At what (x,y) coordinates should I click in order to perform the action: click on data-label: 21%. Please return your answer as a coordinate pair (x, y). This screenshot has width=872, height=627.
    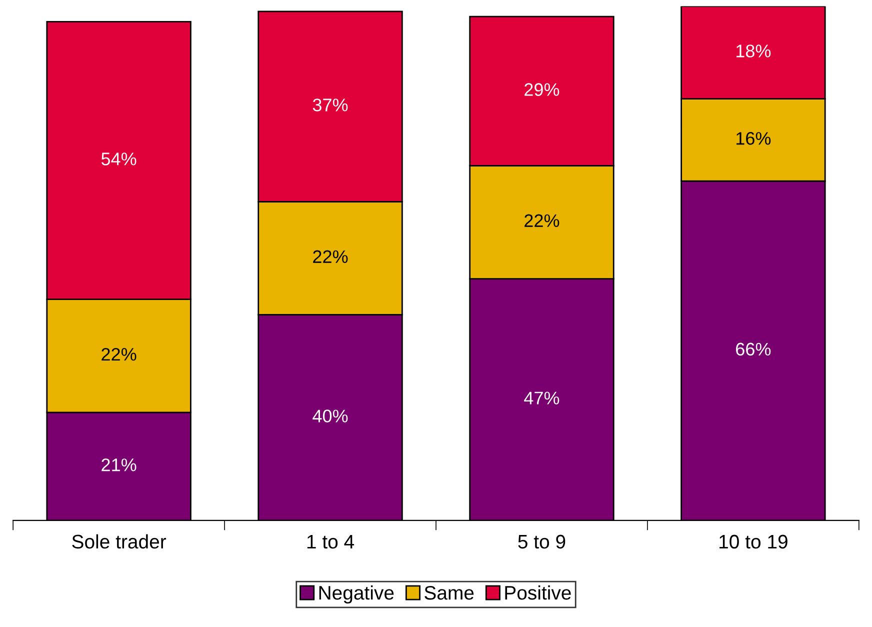
    Looking at the image, I should click on (119, 465).